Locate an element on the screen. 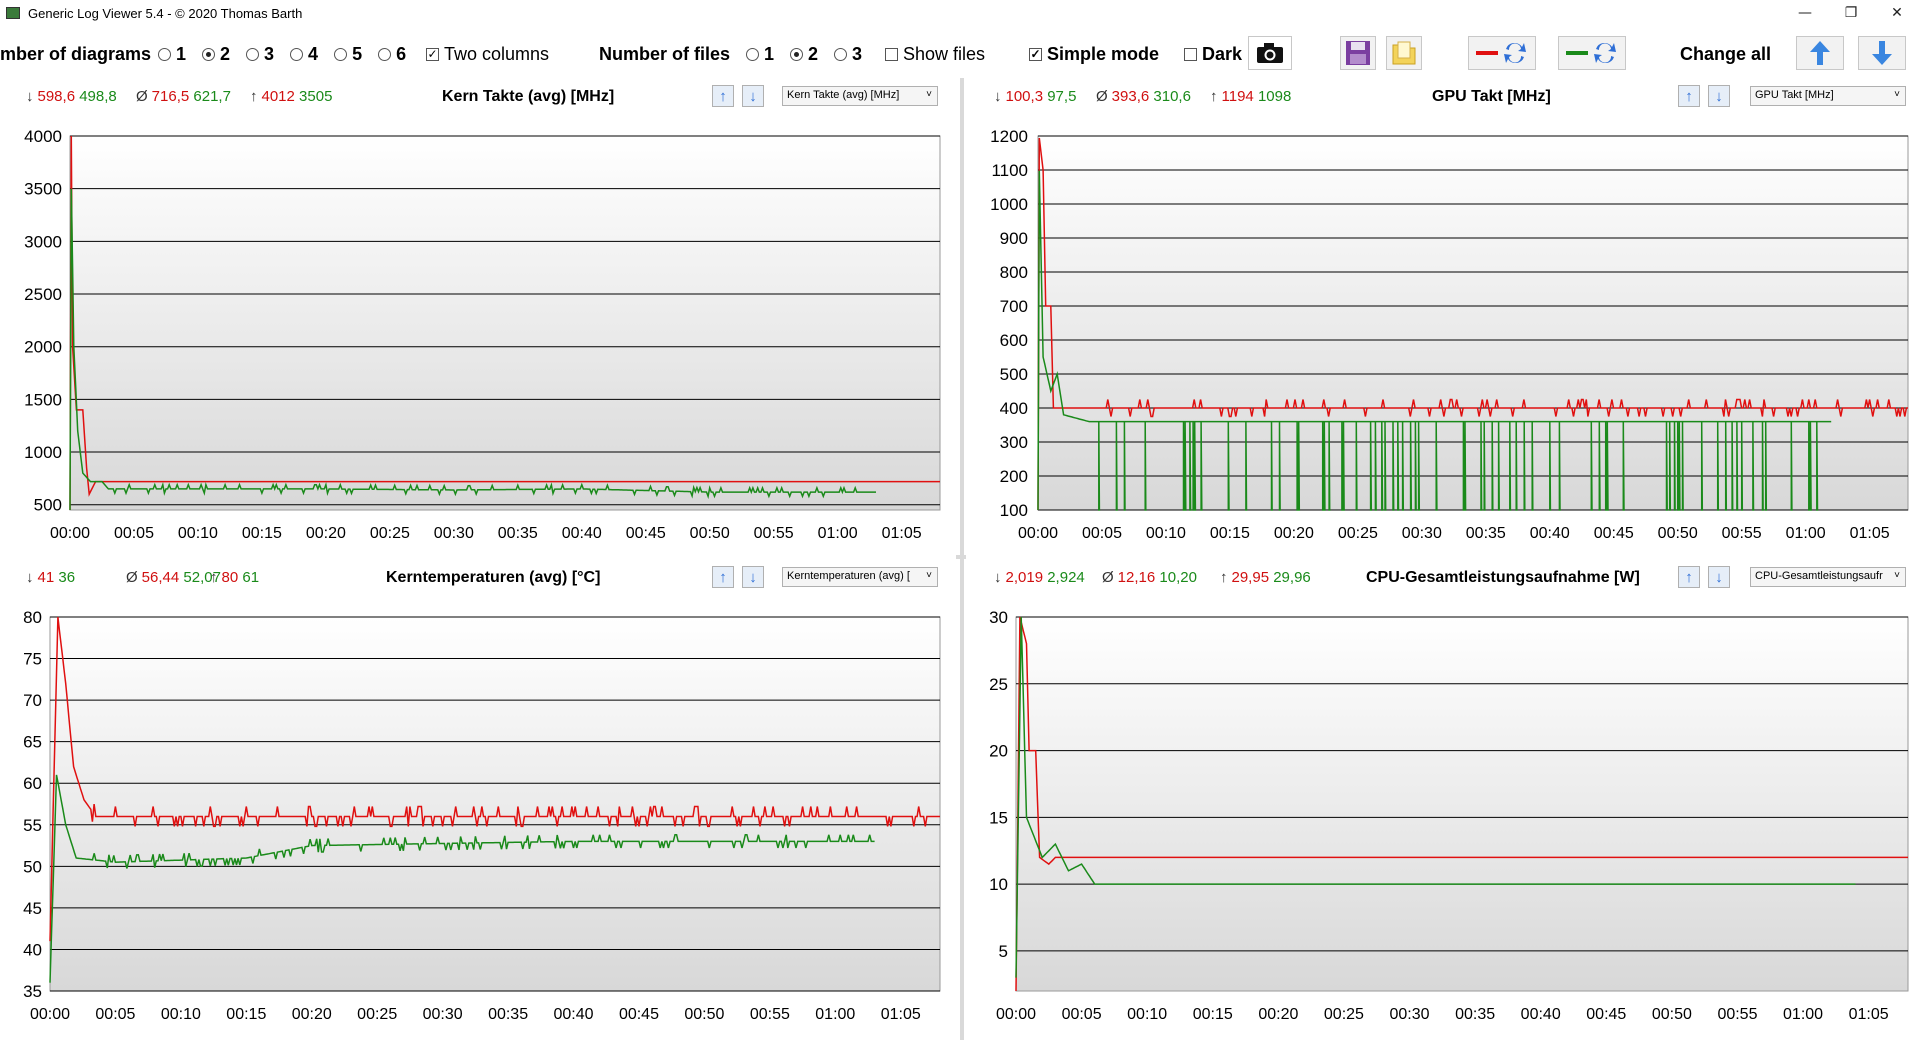  stat-max: ↑ 1194 1098 is located at coordinates (1250, 96).